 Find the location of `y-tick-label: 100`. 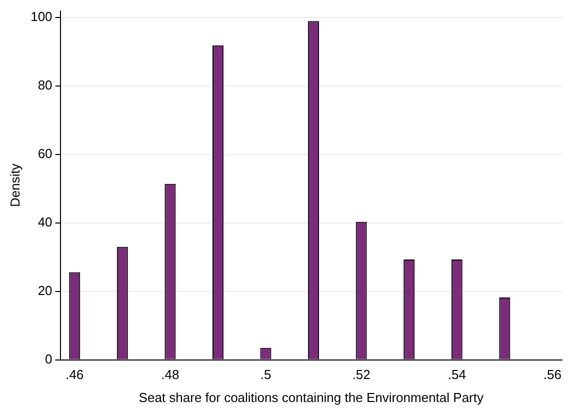

y-tick-label: 100 is located at coordinates (41, 16).